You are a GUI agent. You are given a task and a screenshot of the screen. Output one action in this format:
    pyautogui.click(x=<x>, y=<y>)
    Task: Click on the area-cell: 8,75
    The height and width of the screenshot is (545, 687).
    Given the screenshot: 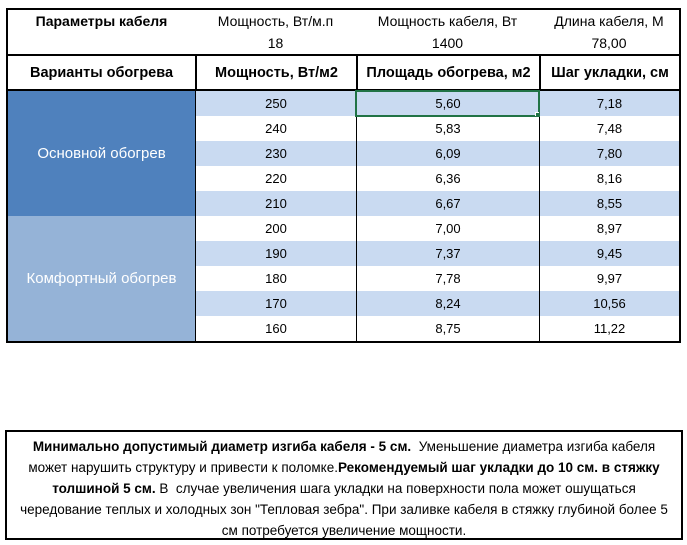 What is the action you would take?
    pyautogui.click(x=447, y=328)
    